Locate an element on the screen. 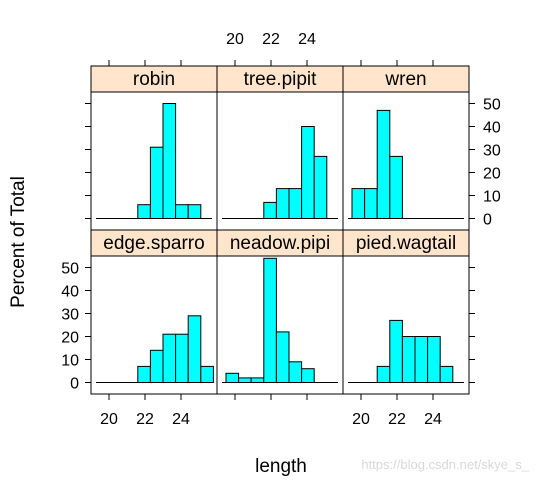 The width and height of the screenshot is (537, 487). panel-strip-label: edge.sparro is located at coordinates (153, 243).